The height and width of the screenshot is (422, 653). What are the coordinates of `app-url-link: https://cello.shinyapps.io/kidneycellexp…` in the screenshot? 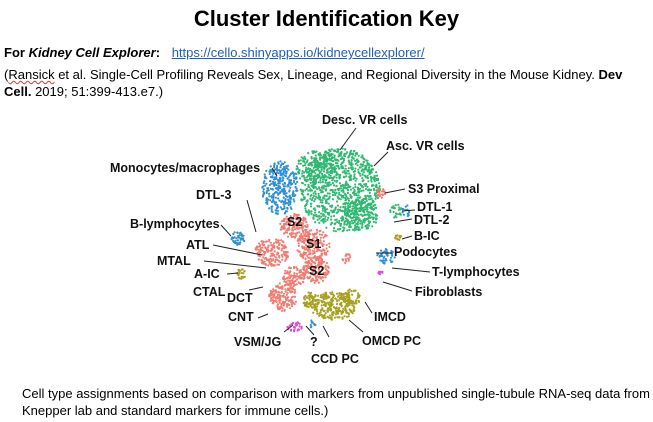 It's located at (298, 52).